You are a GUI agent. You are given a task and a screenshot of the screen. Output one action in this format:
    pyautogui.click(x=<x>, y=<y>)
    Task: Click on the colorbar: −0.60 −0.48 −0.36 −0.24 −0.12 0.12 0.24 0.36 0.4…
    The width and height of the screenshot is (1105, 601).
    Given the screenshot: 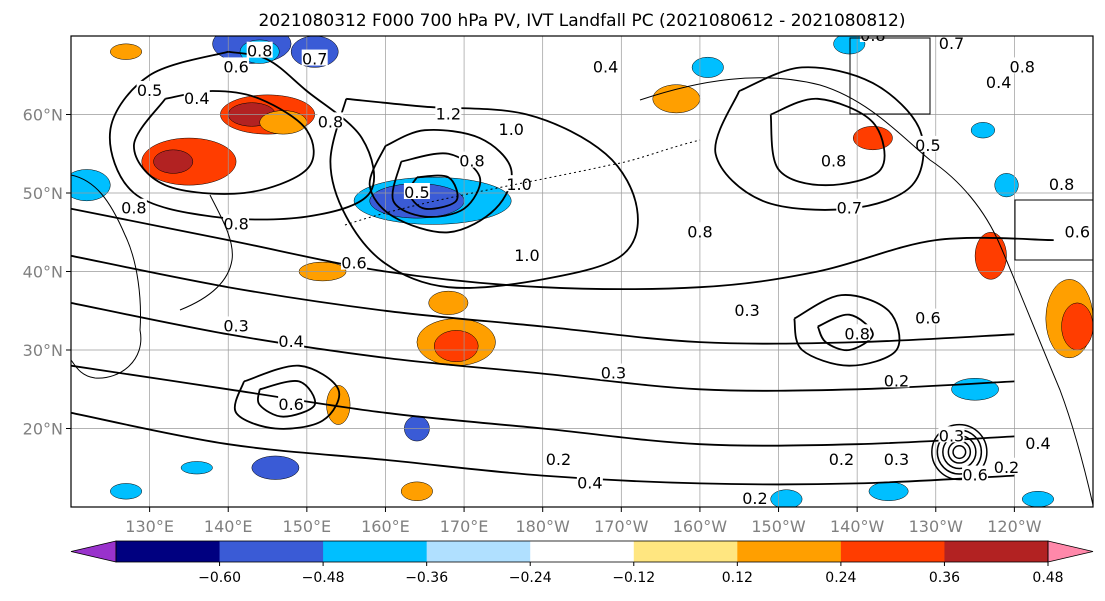 What is the action you would take?
    pyautogui.click(x=582, y=563)
    